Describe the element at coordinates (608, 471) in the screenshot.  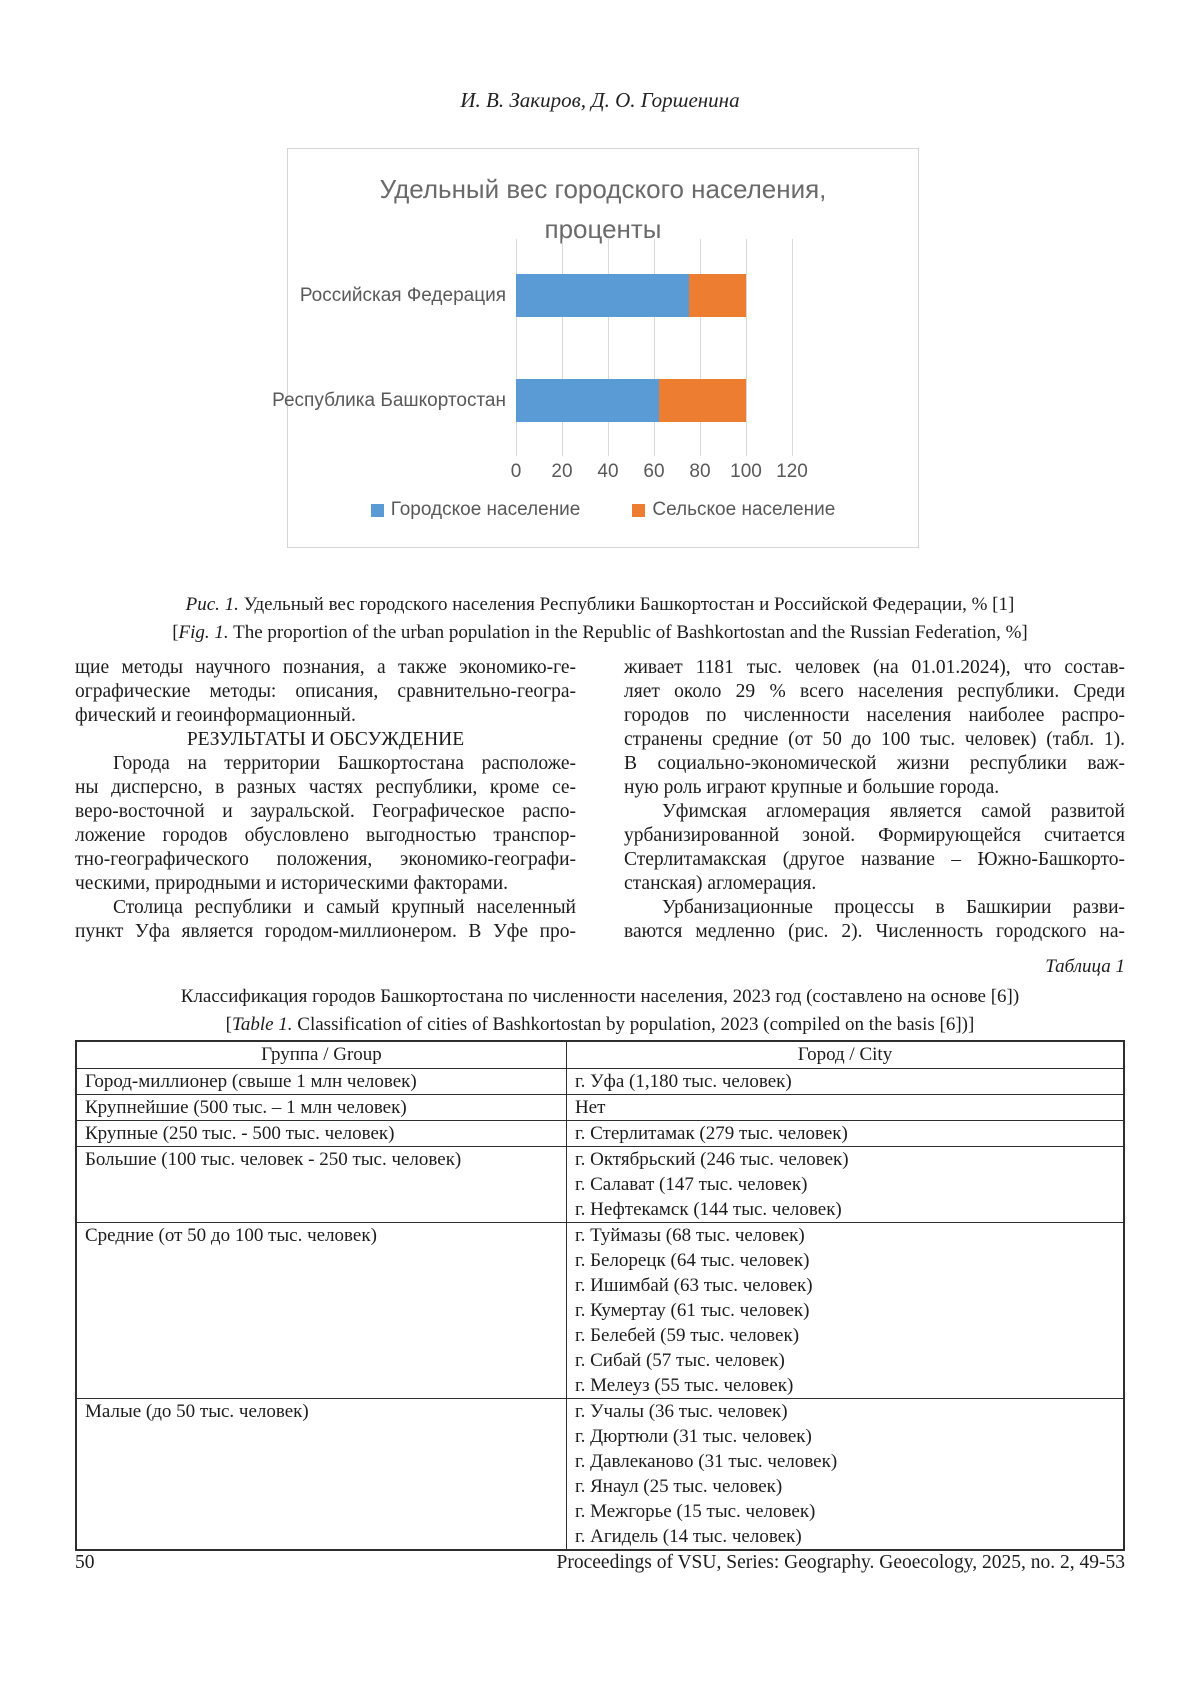
I see `x-tick-label: 40` at that location.